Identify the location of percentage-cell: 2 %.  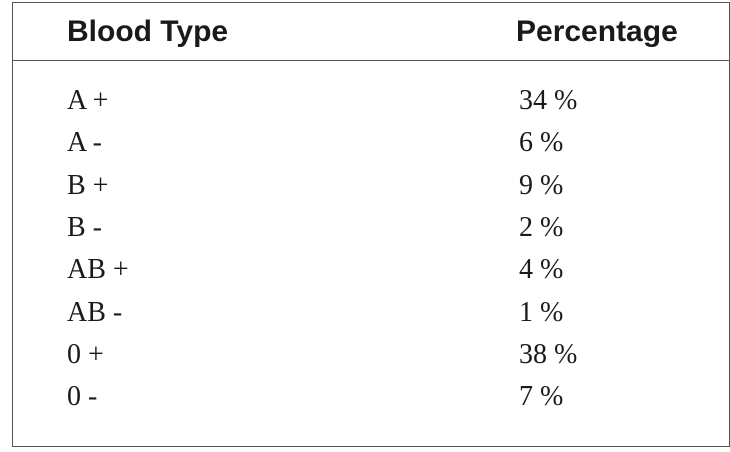
(541, 227).